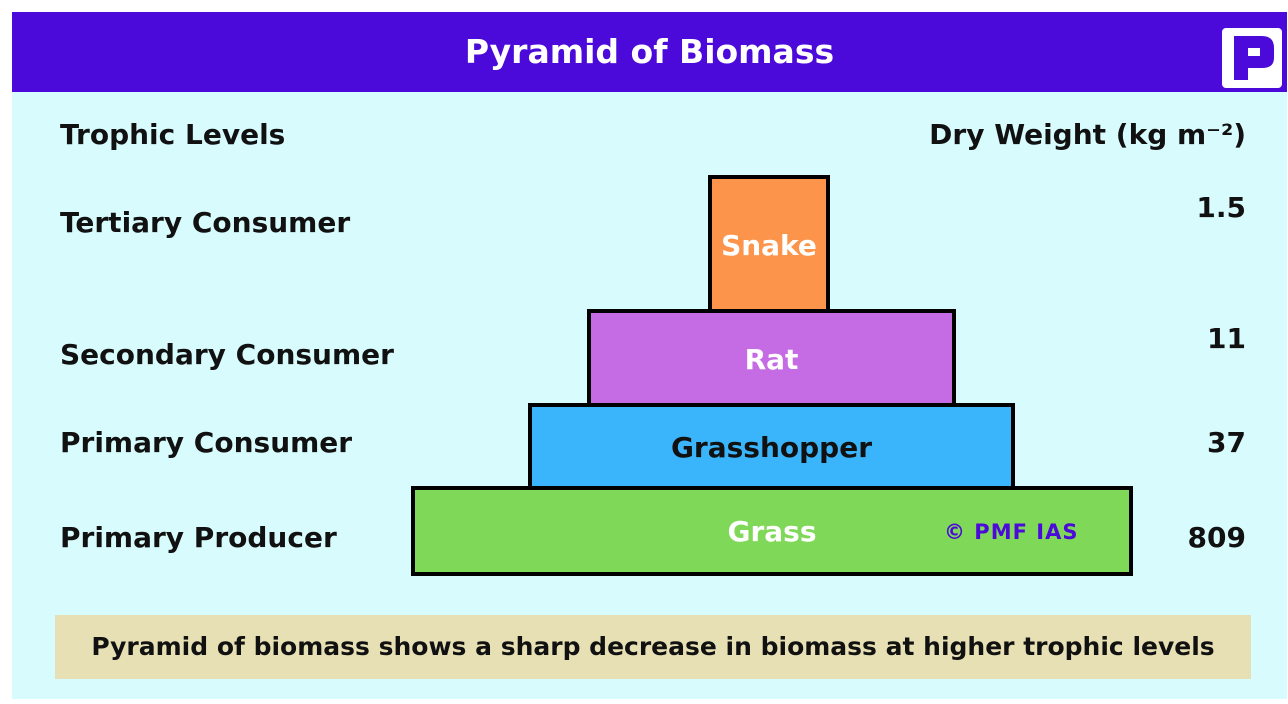 Image resolution: width=1288 pixels, height=704 pixels. I want to click on title-banner: Pyramid of Biomass, so click(649, 52).